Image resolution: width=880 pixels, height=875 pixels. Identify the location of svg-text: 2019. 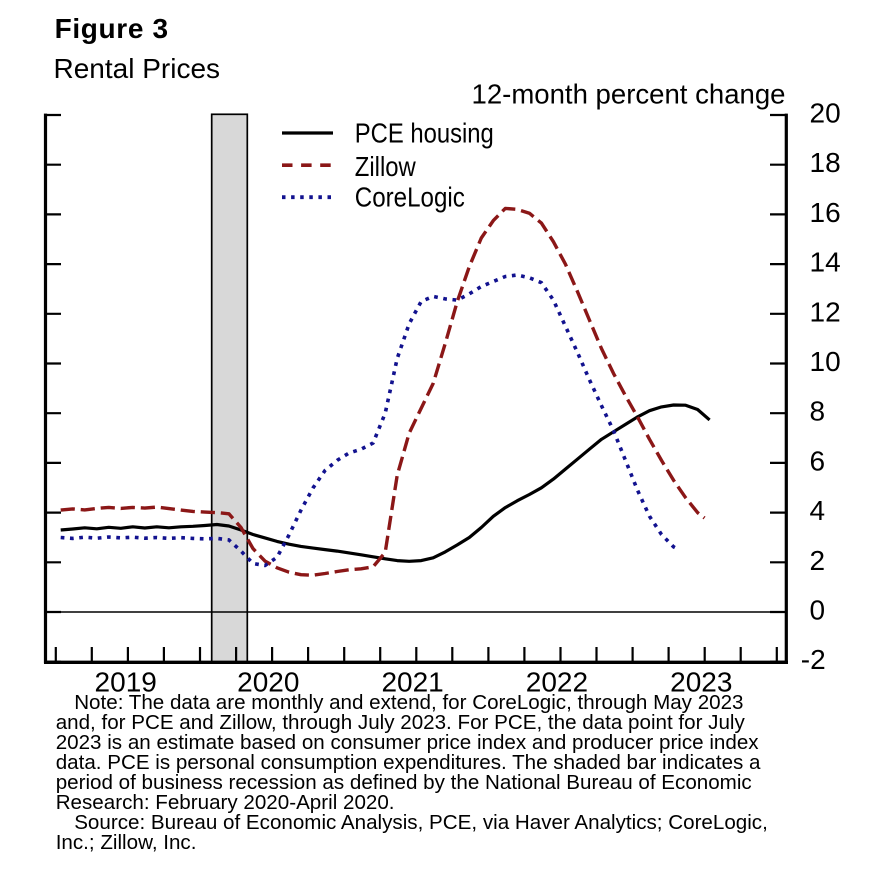
(126, 682).